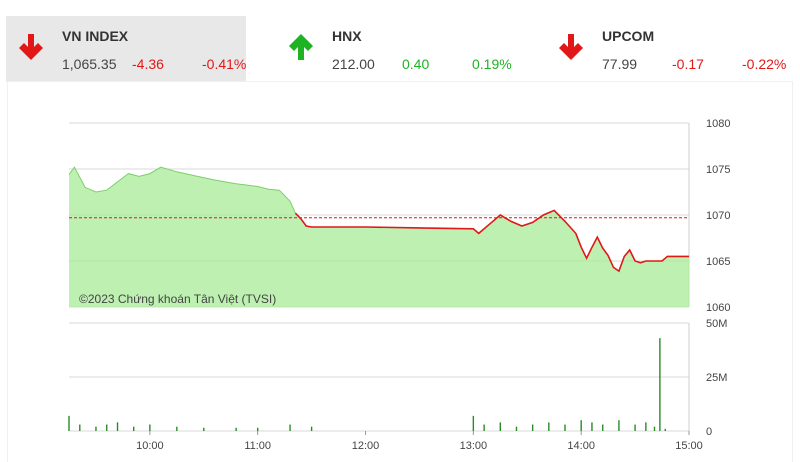  What do you see at coordinates (709, 432) in the screenshot?
I see `volume-tick-label: 0` at bounding box center [709, 432].